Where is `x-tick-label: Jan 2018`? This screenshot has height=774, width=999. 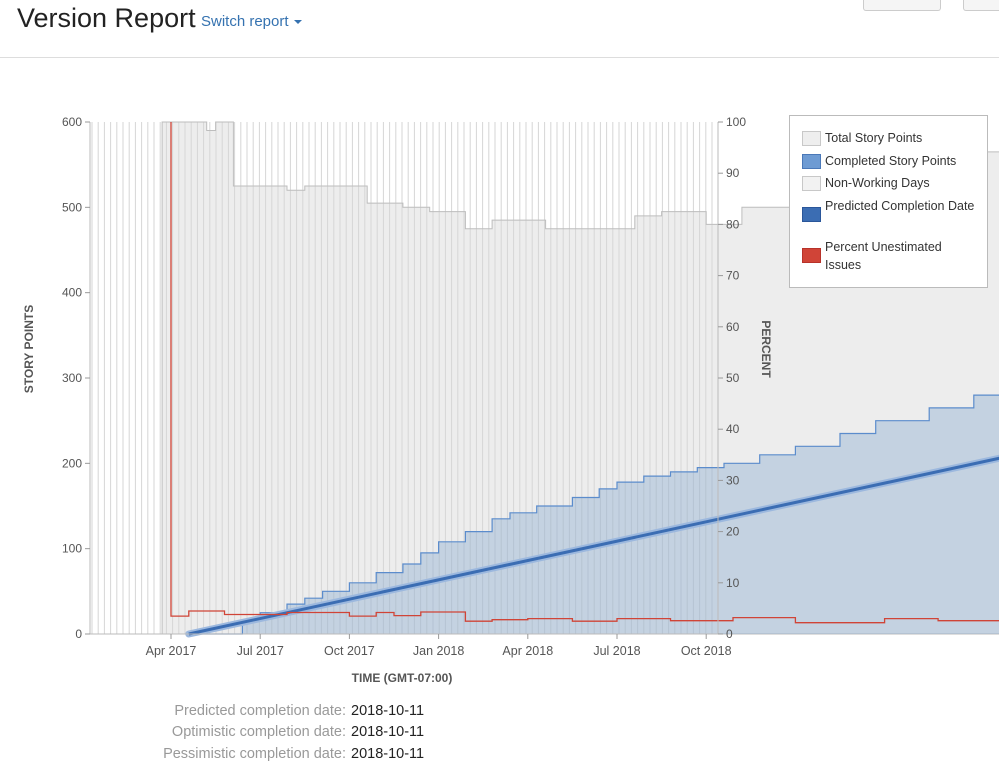
x-tick-label: Jan 2018 is located at coordinates (438, 651).